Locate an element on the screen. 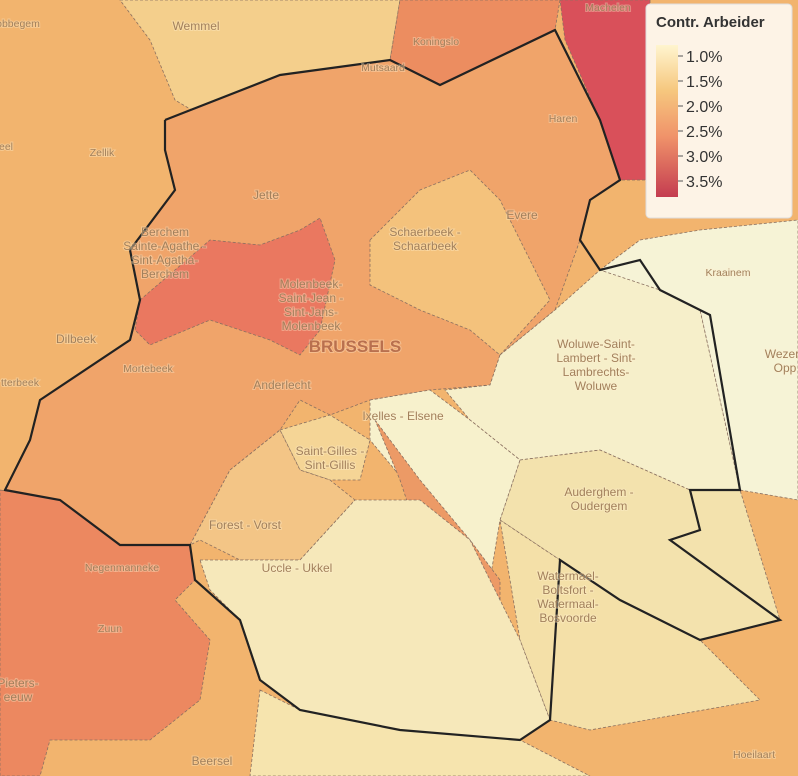 Image resolution: width=798 pixels, height=776 pixels. place-label: Watermael- is located at coordinates (568, 576).